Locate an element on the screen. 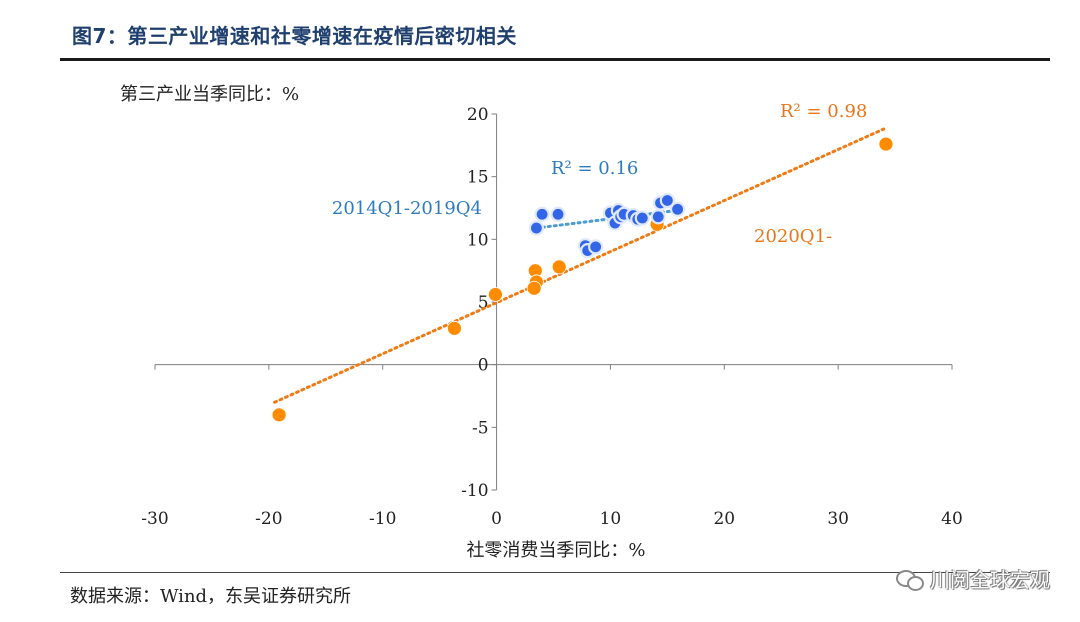 The height and width of the screenshot is (622, 1080). x-tick-label: -30 is located at coordinates (154, 519).